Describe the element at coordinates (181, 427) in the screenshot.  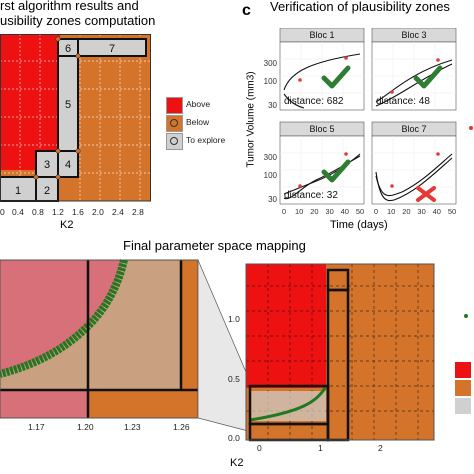
I see `zoom-xtick: 1.26` at that location.